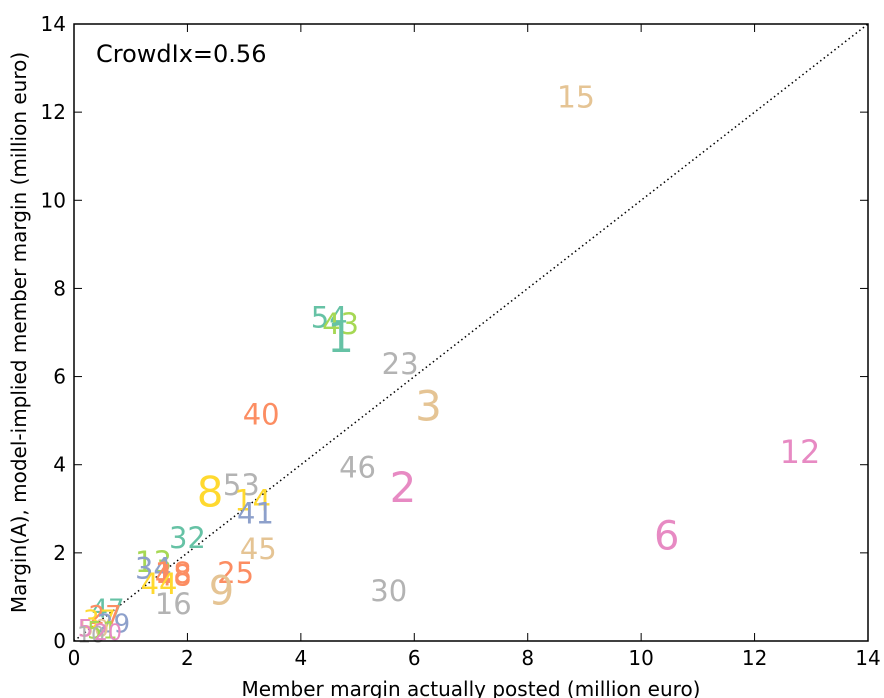  What do you see at coordinates (666, 537) in the screenshot?
I see `data-point-6: 6` at bounding box center [666, 537].